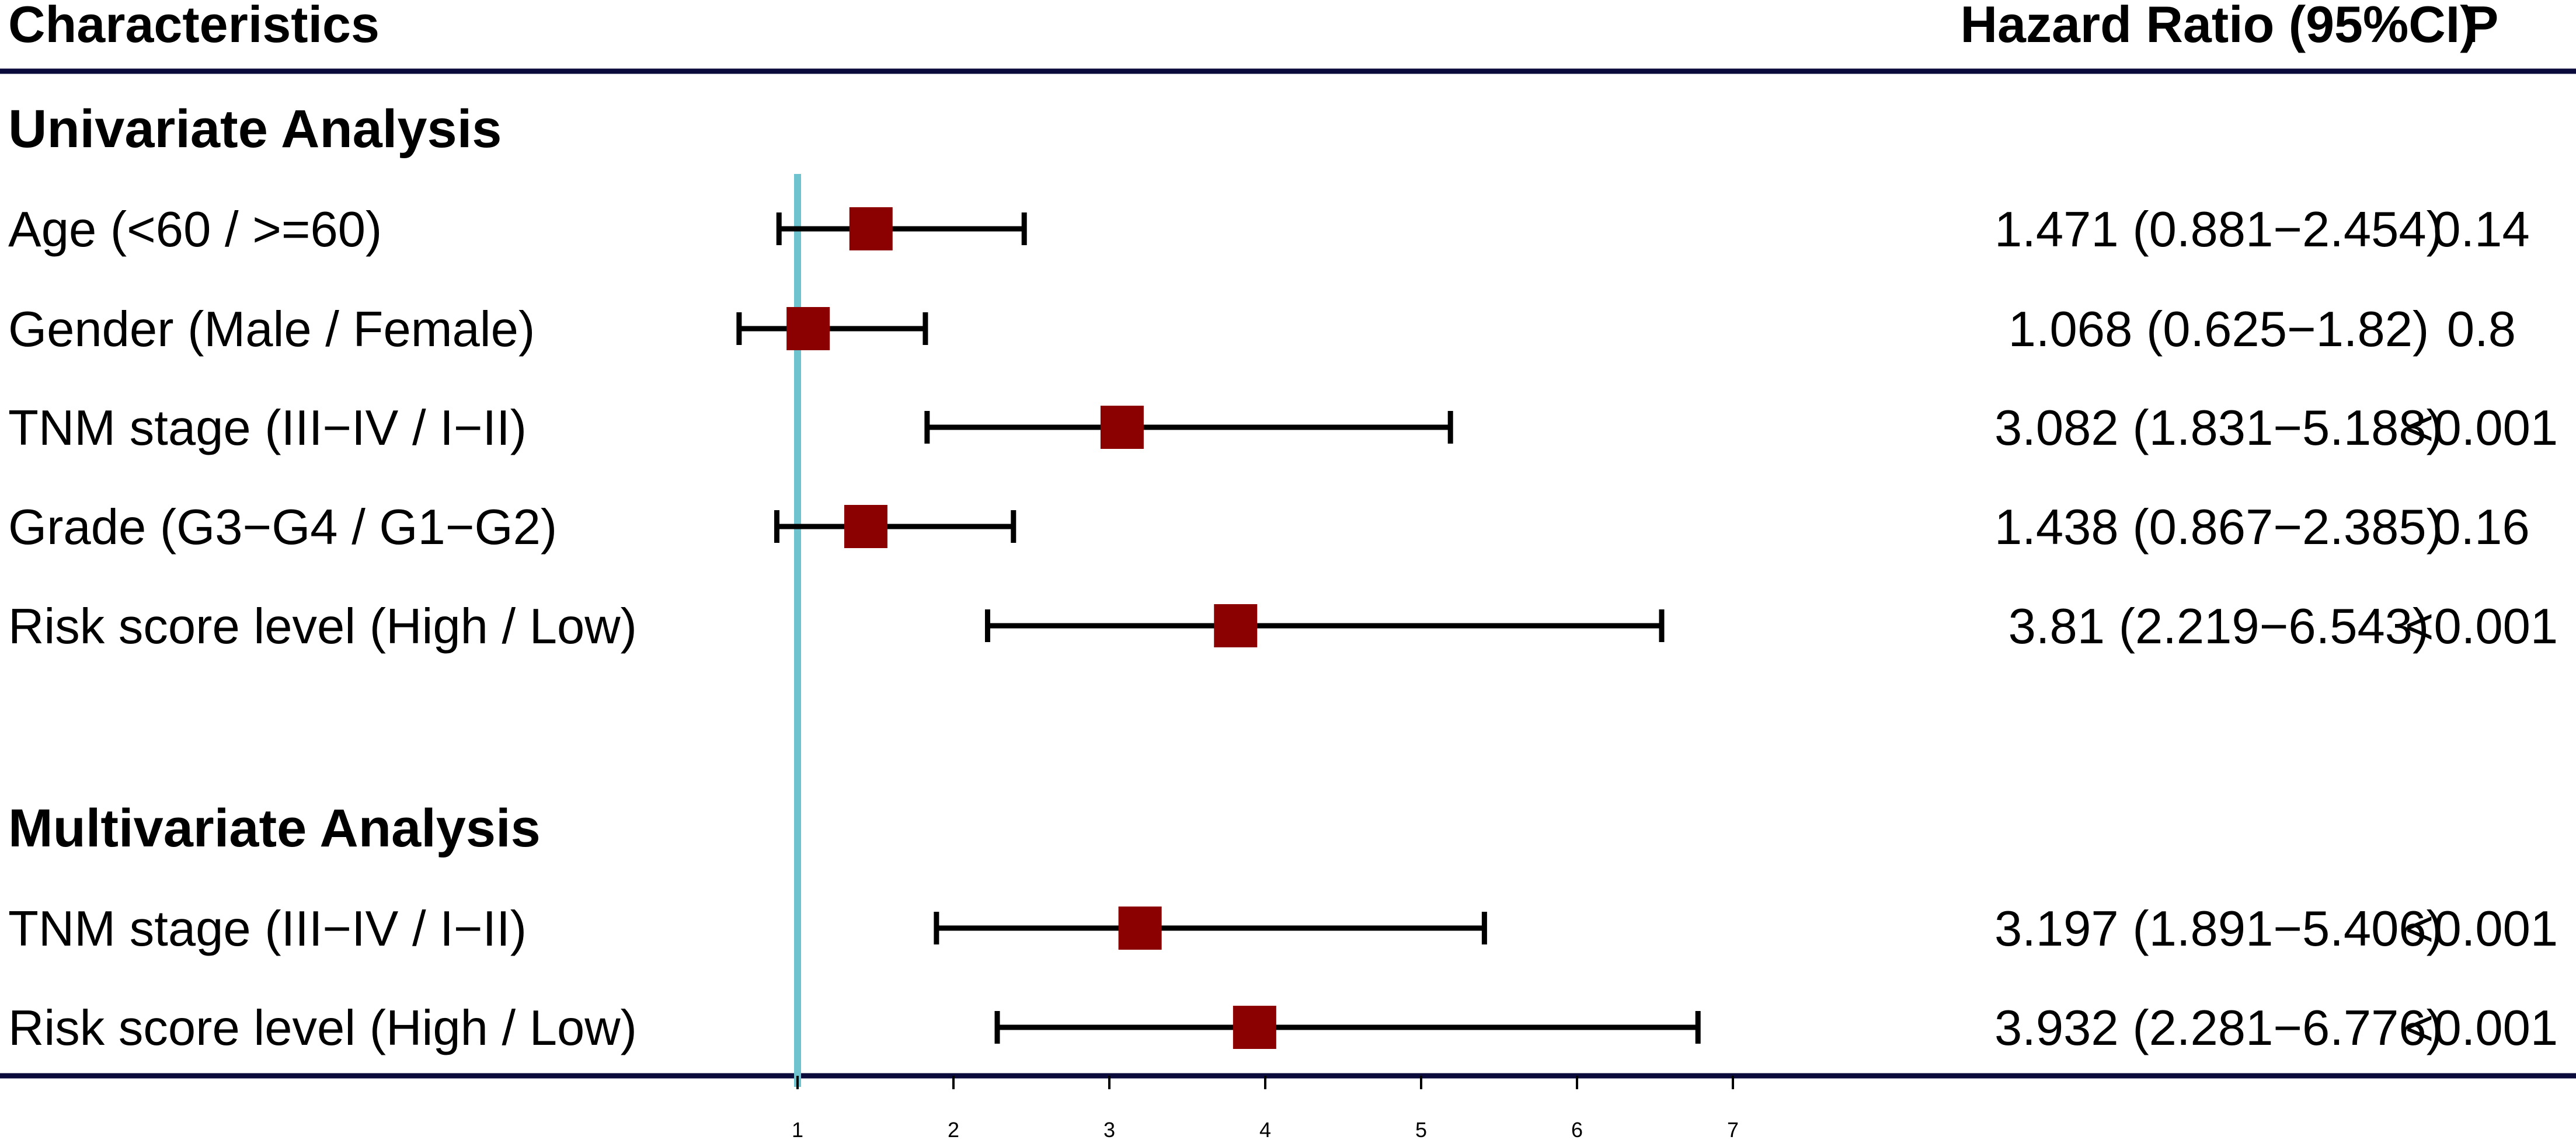 Image resolution: width=2576 pixels, height=1140 pixels. I want to click on p-value: 0.14, so click(2481, 229).